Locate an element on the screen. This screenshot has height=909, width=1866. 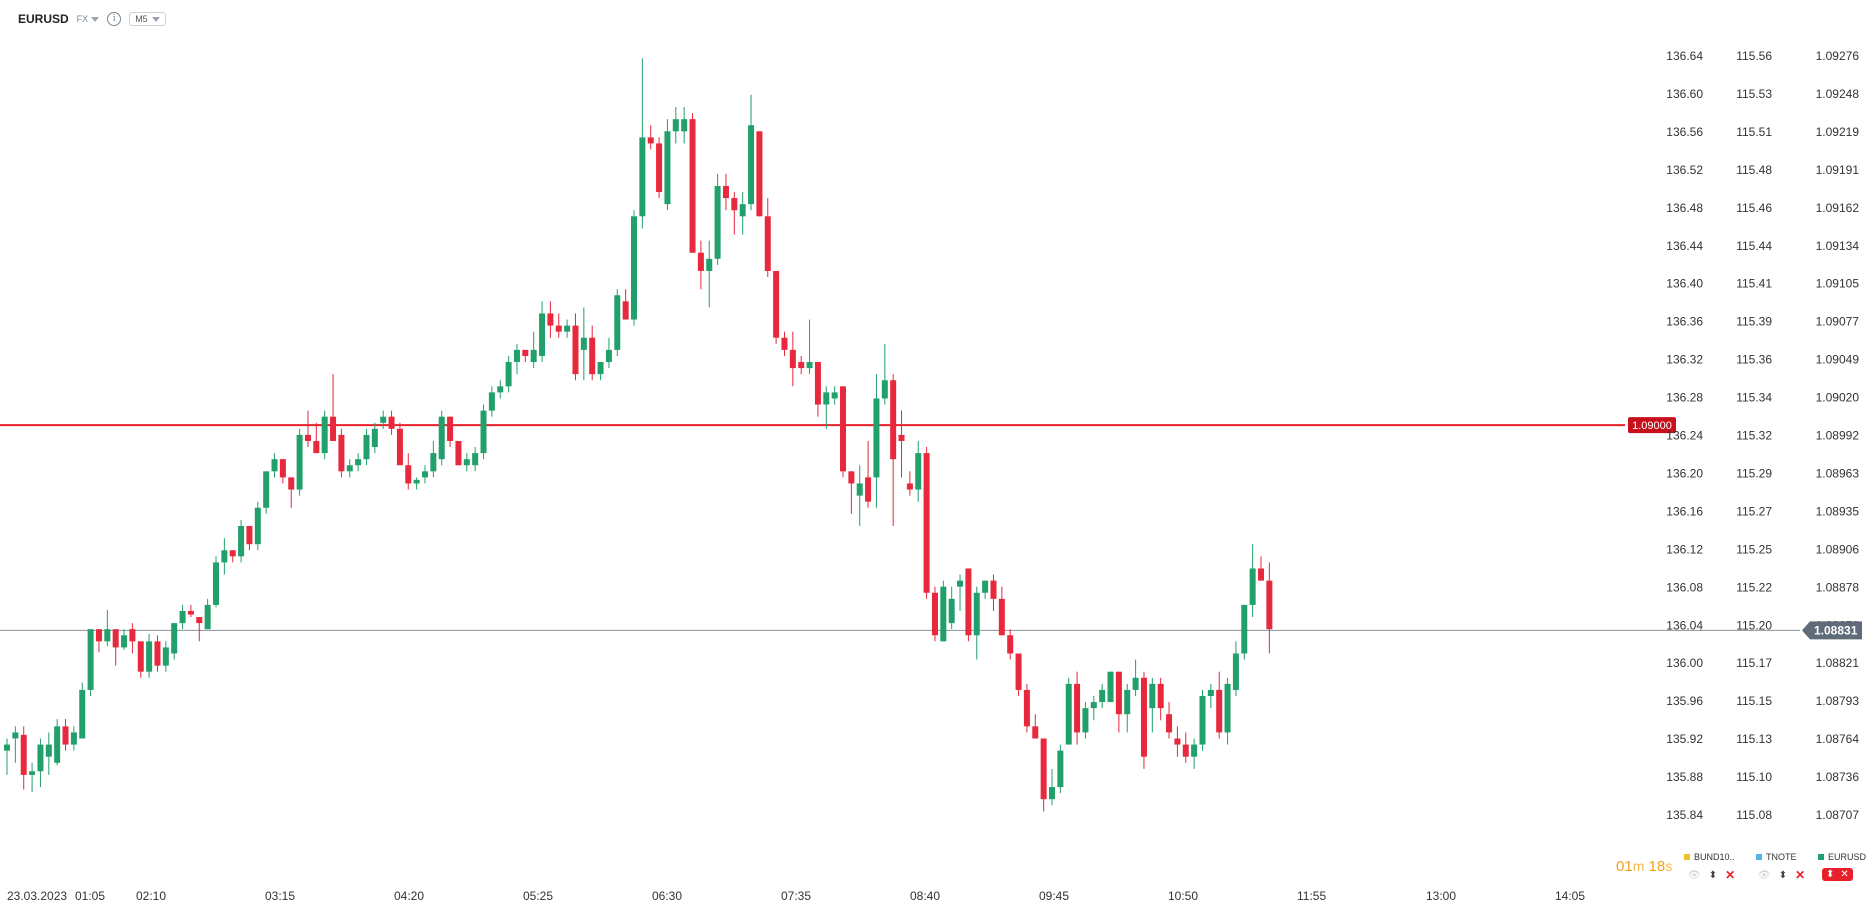
legend-item-bund10: BUND10.. is located at coordinates (1709, 857).